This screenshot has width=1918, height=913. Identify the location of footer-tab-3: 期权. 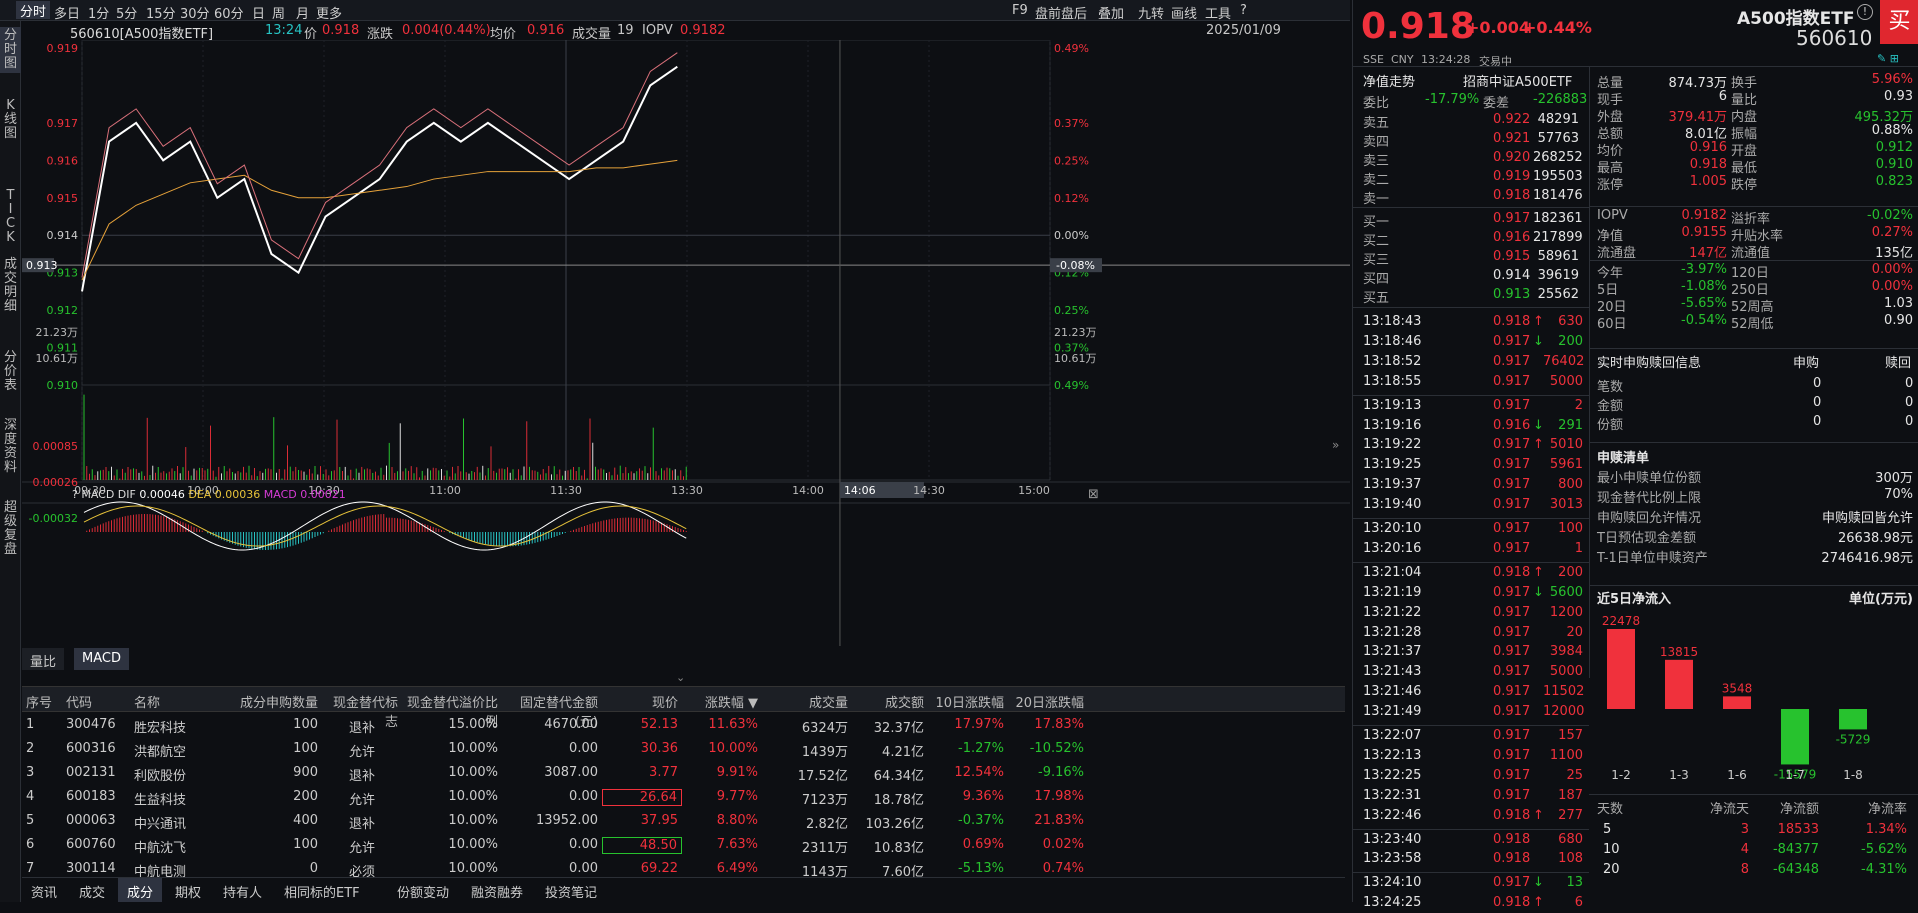
(188, 893).